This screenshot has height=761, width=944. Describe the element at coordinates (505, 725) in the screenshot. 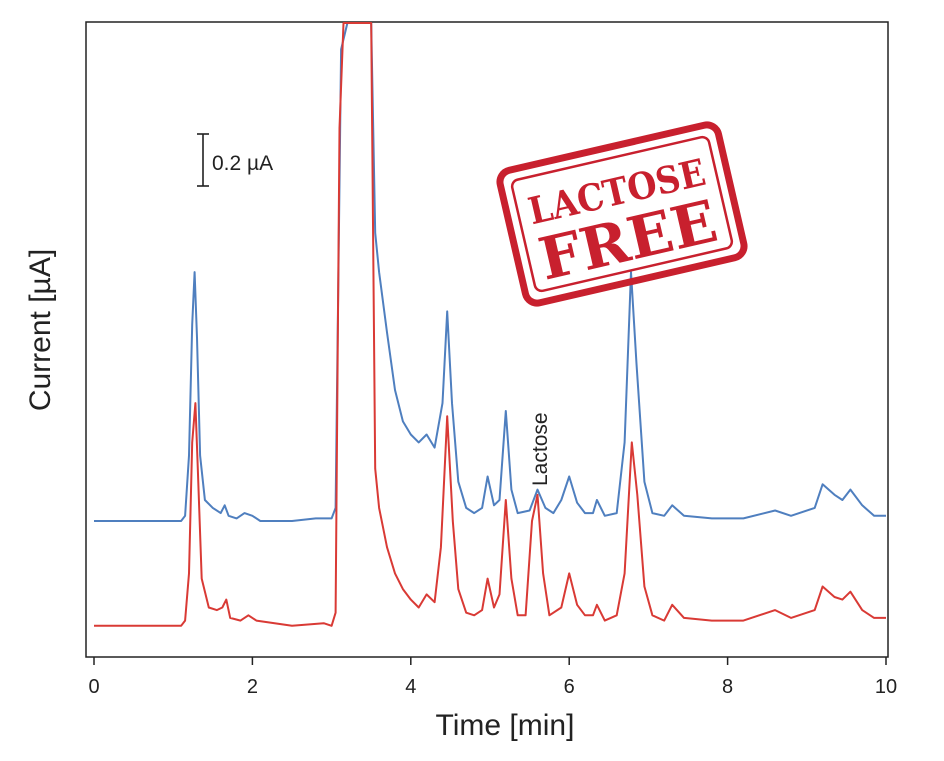

I see `x-axis-label: Time [min]` at that location.